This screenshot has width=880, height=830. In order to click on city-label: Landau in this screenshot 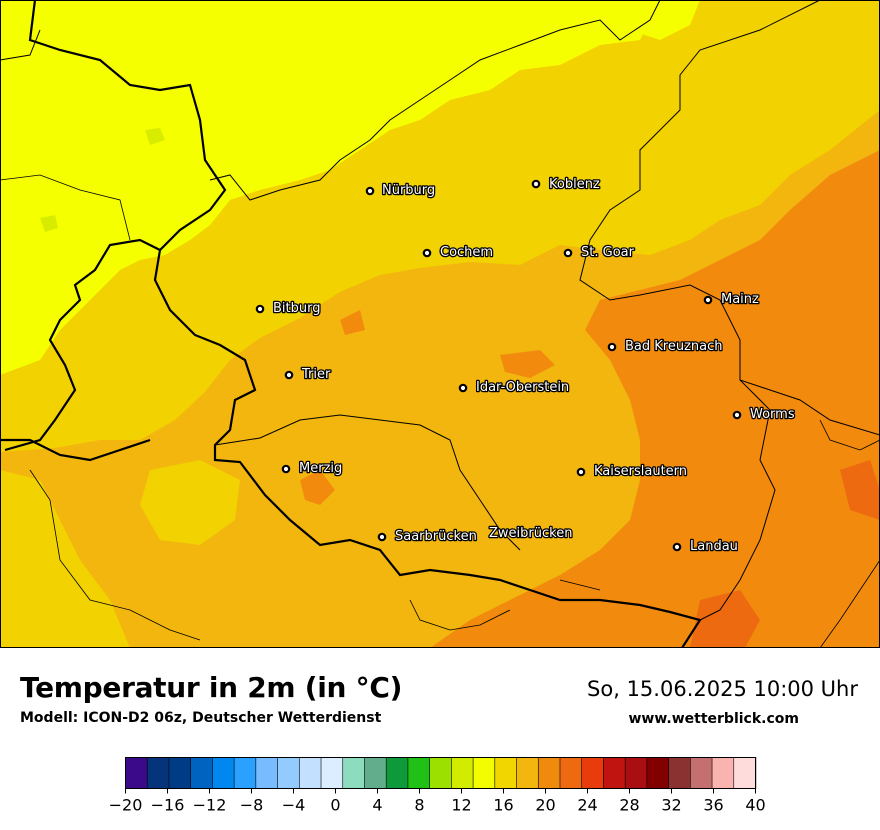, I will do `click(714, 546)`.